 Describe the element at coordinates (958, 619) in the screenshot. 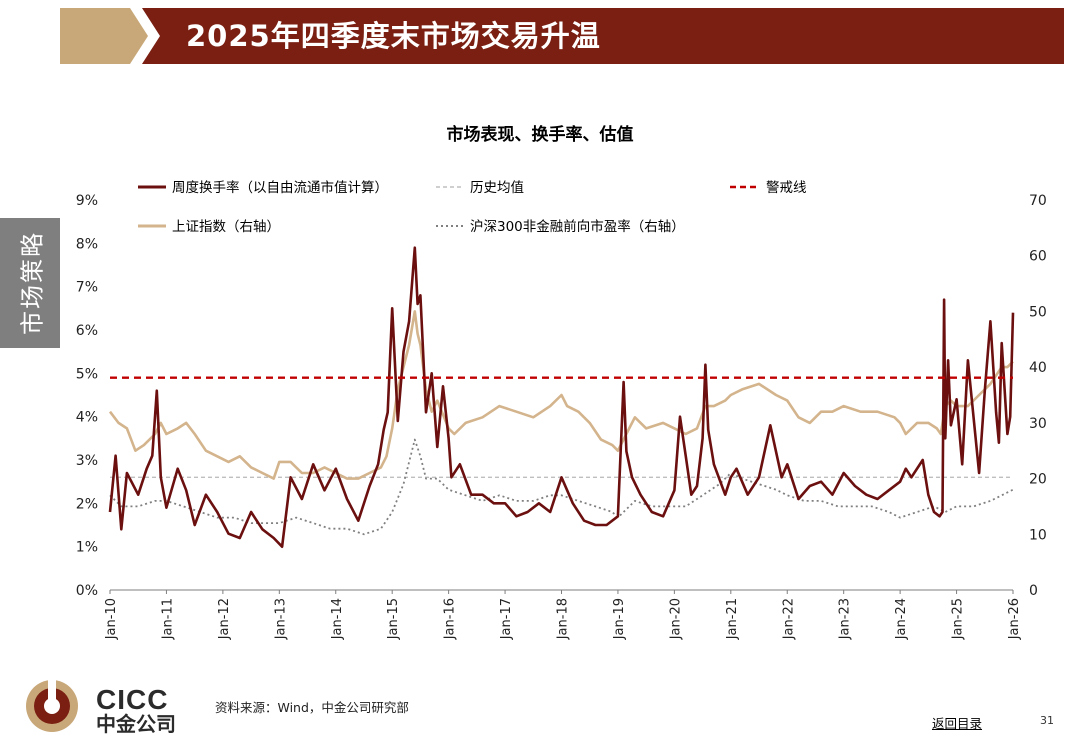

I see `x-tick-label: Jan-25` at that location.